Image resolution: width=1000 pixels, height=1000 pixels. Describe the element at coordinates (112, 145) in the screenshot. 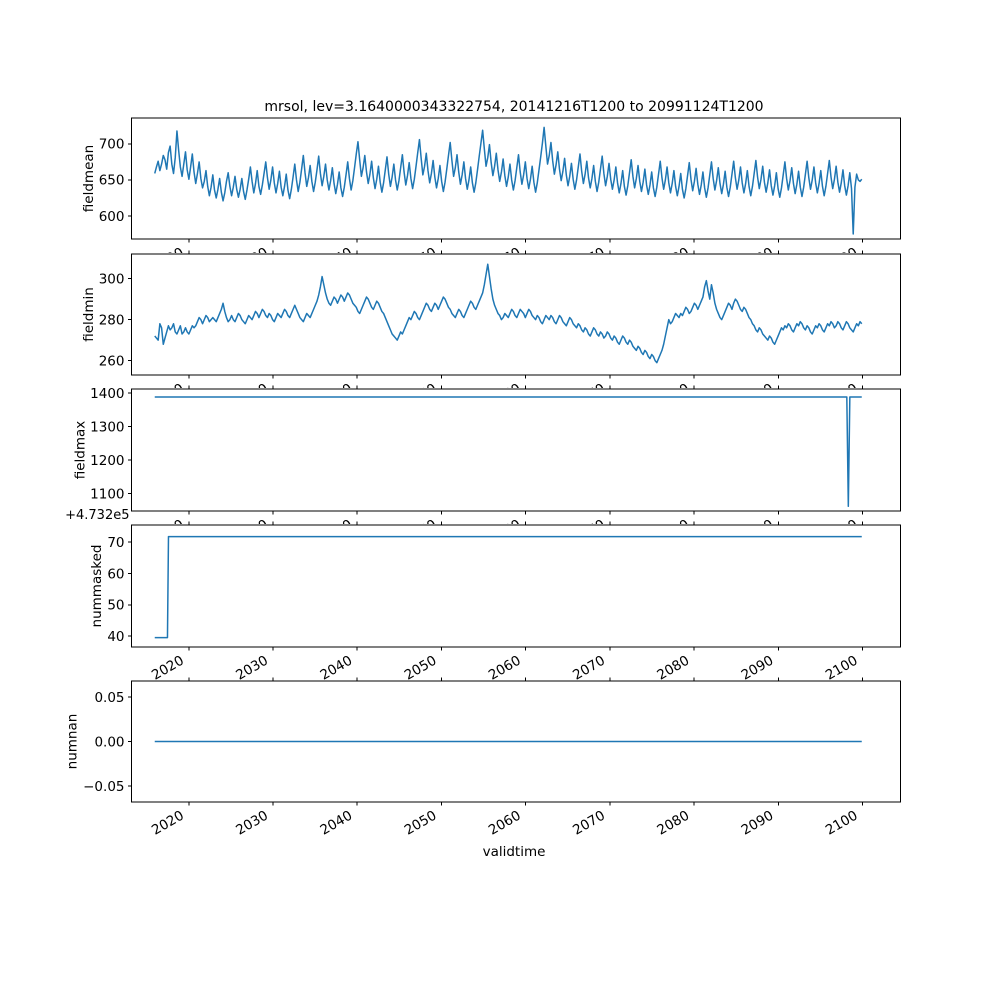

I see `y-tick-label: 700` at that location.